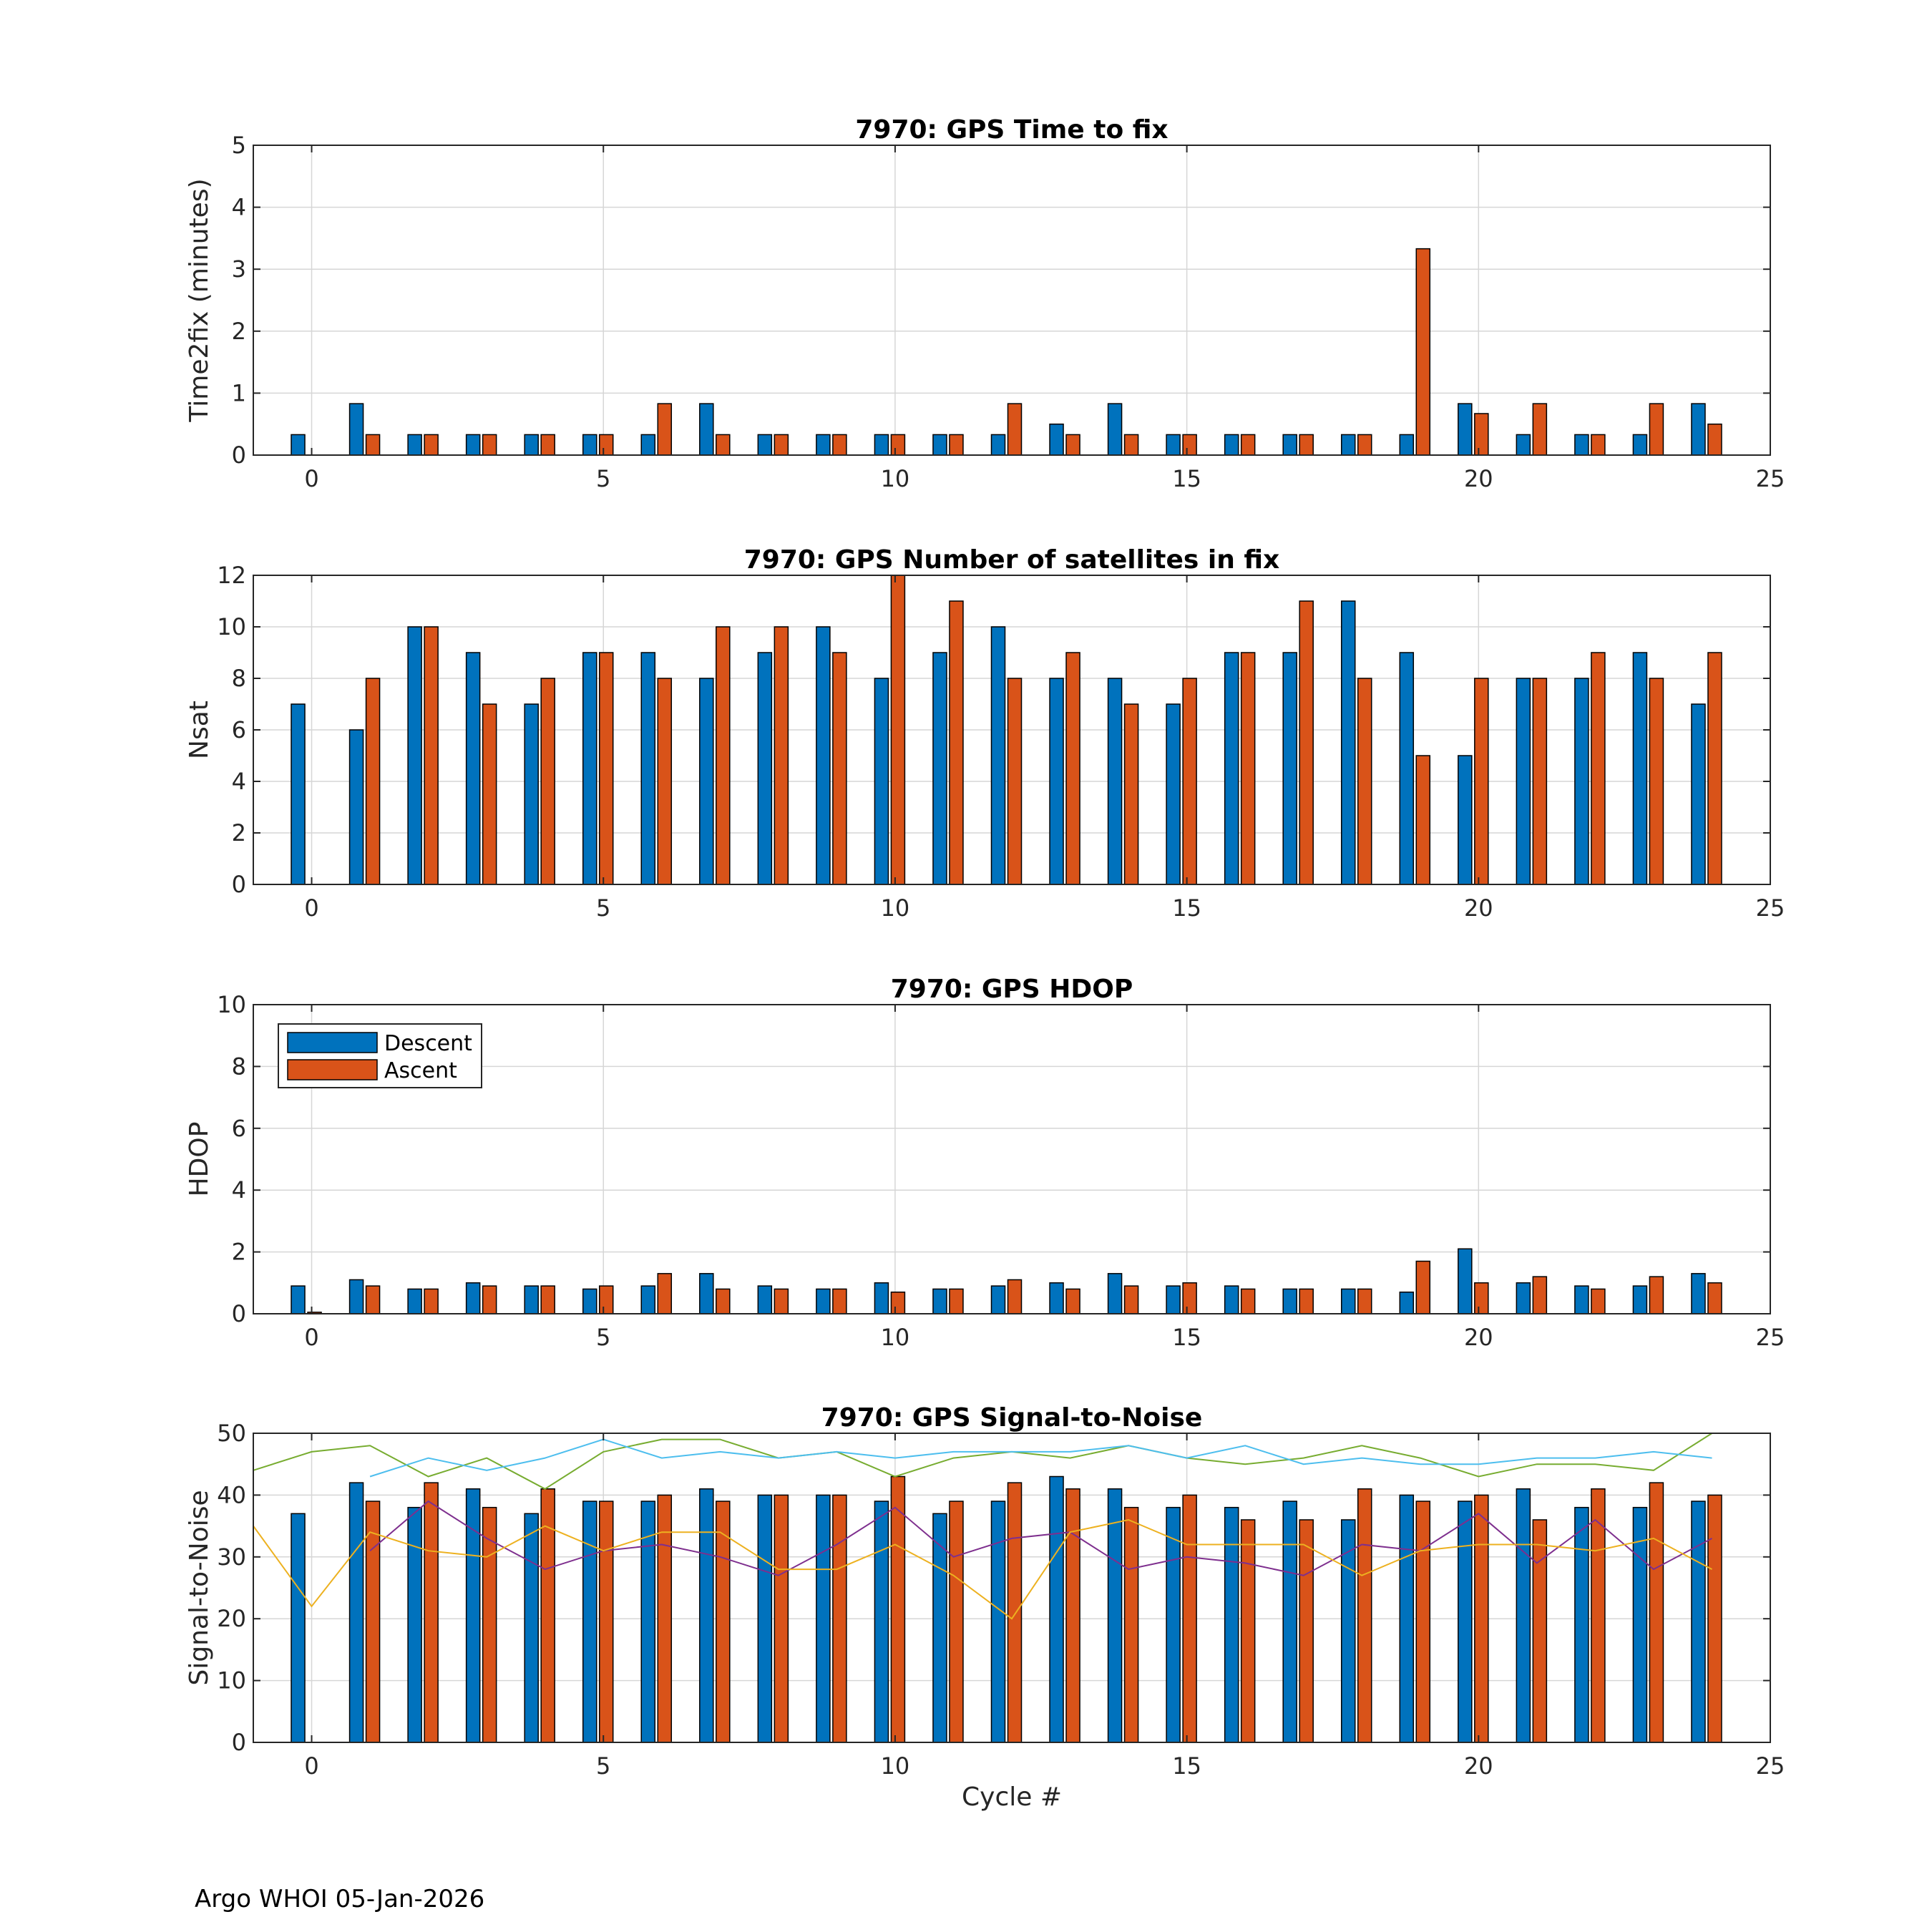  What do you see at coordinates (1186, 908) in the screenshot?
I see `num-satellites-xtick-label: 15` at bounding box center [1186, 908].